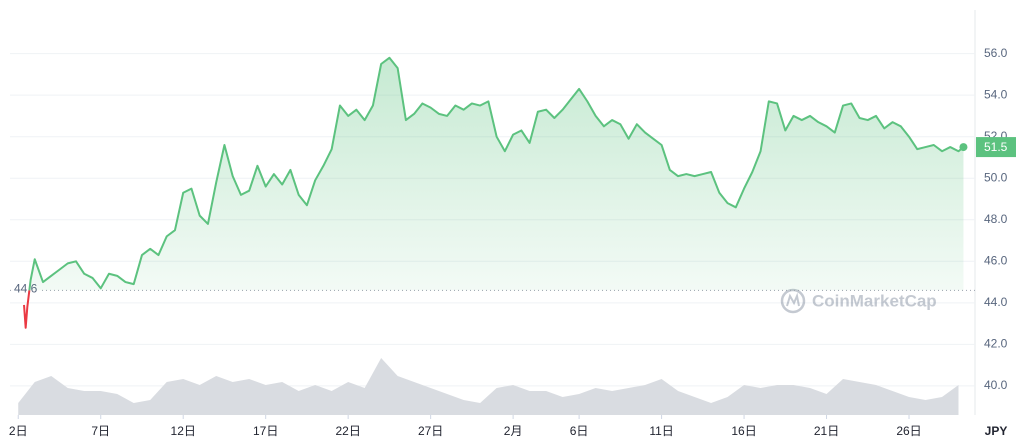 The width and height of the screenshot is (1024, 443). What do you see at coordinates (996, 177) in the screenshot?
I see `y-tick-label: 50.0` at bounding box center [996, 177].